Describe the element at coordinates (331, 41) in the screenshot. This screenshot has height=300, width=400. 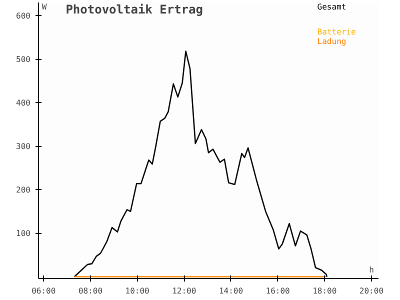
I see `text: Ladung` at that location.